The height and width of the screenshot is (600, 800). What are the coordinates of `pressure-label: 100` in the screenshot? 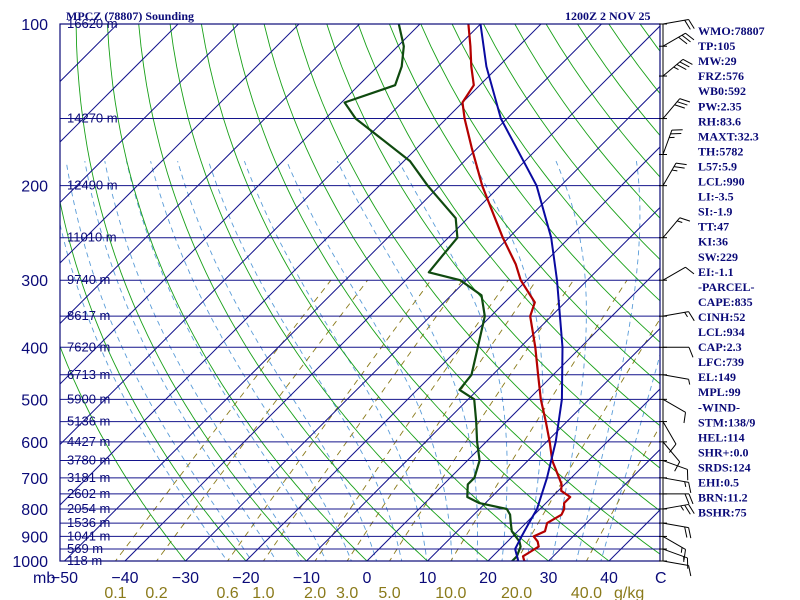 It's located at (34, 25).